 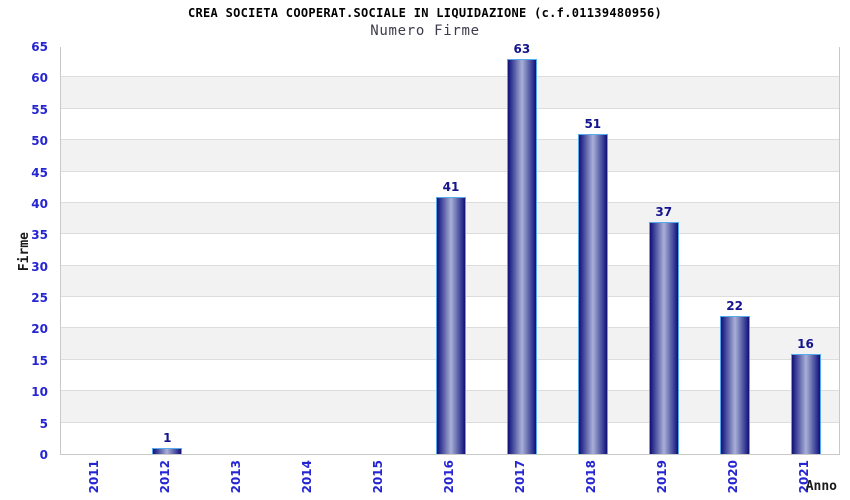 What do you see at coordinates (43, 455) in the screenshot?
I see `y-tick-label: 0` at bounding box center [43, 455].